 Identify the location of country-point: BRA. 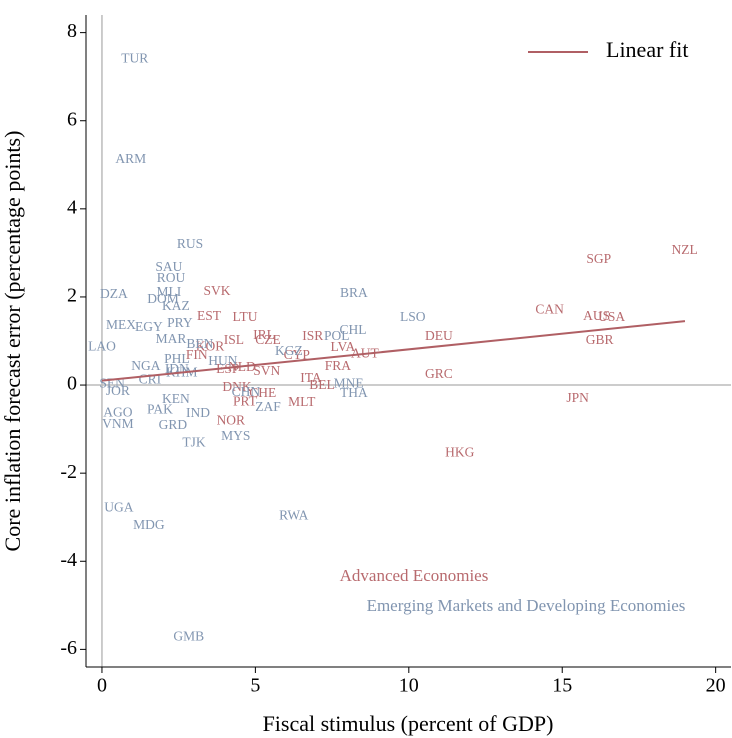
(354, 292).